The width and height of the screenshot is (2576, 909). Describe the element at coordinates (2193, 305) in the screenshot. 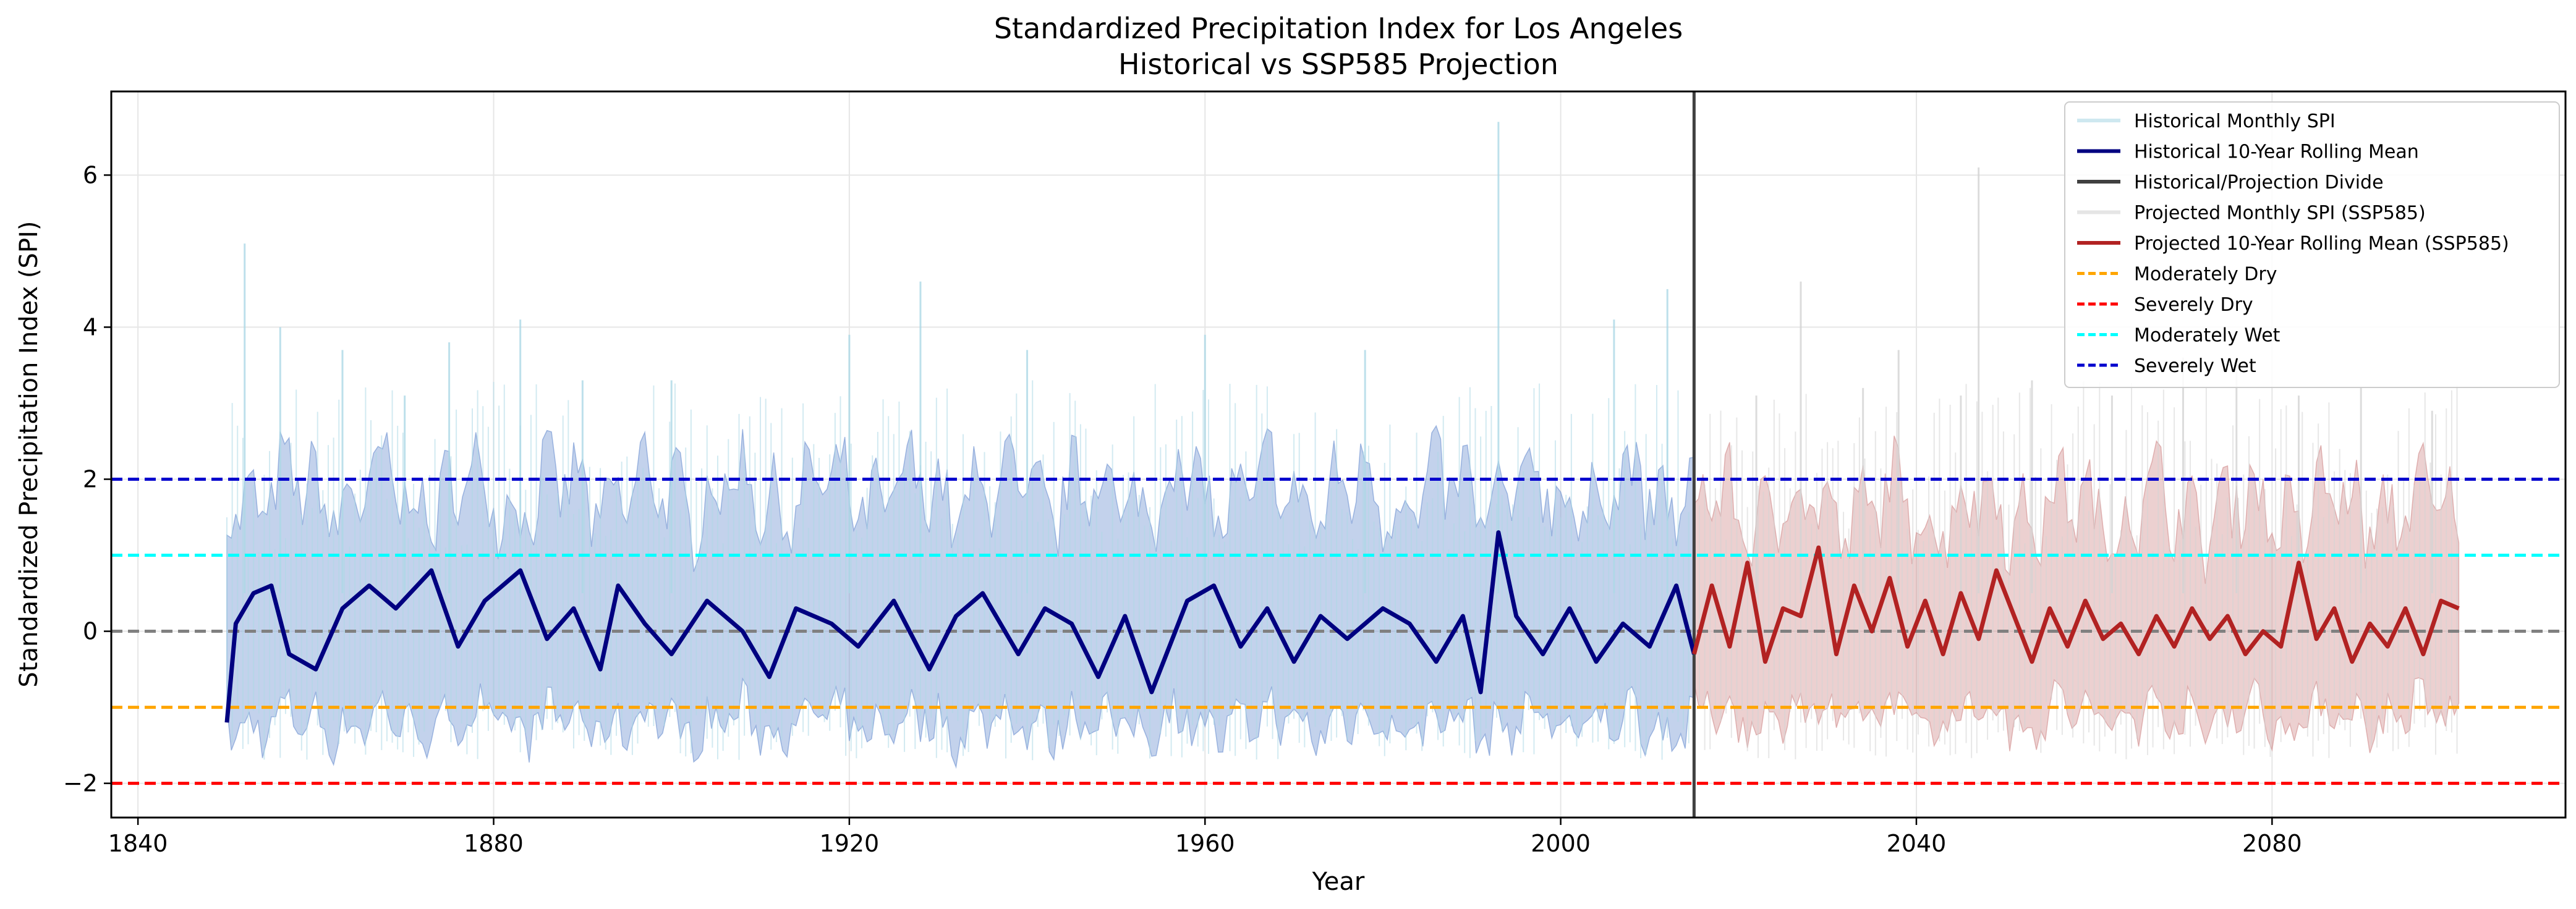

I see `legend-label: Severely Dry` at that location.